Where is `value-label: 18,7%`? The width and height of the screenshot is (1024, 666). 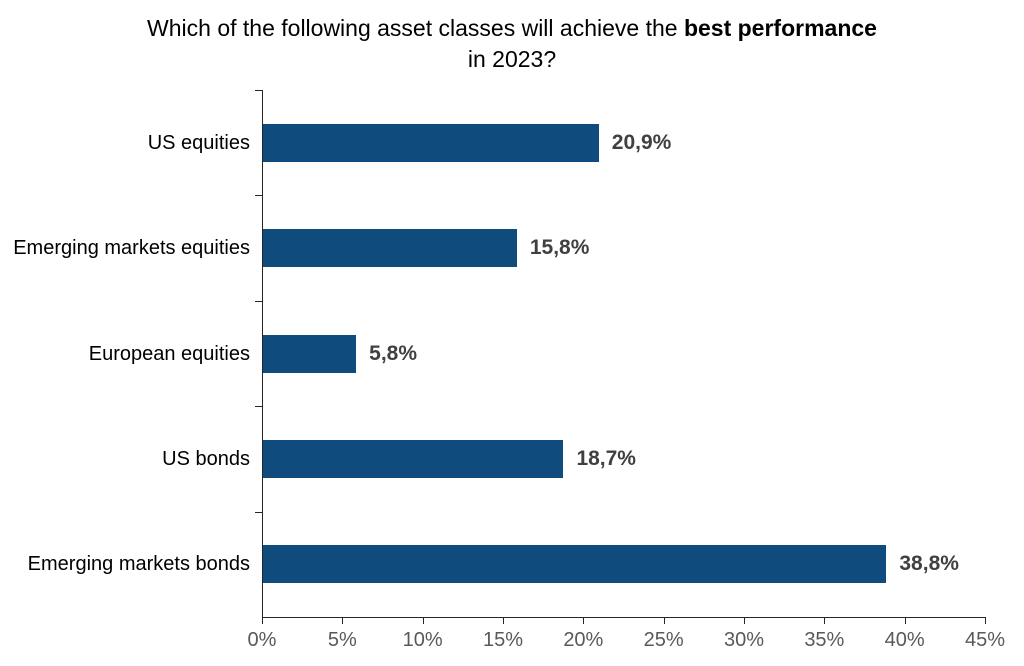 value-label: 18,7% is located at coordinates (606, 458).